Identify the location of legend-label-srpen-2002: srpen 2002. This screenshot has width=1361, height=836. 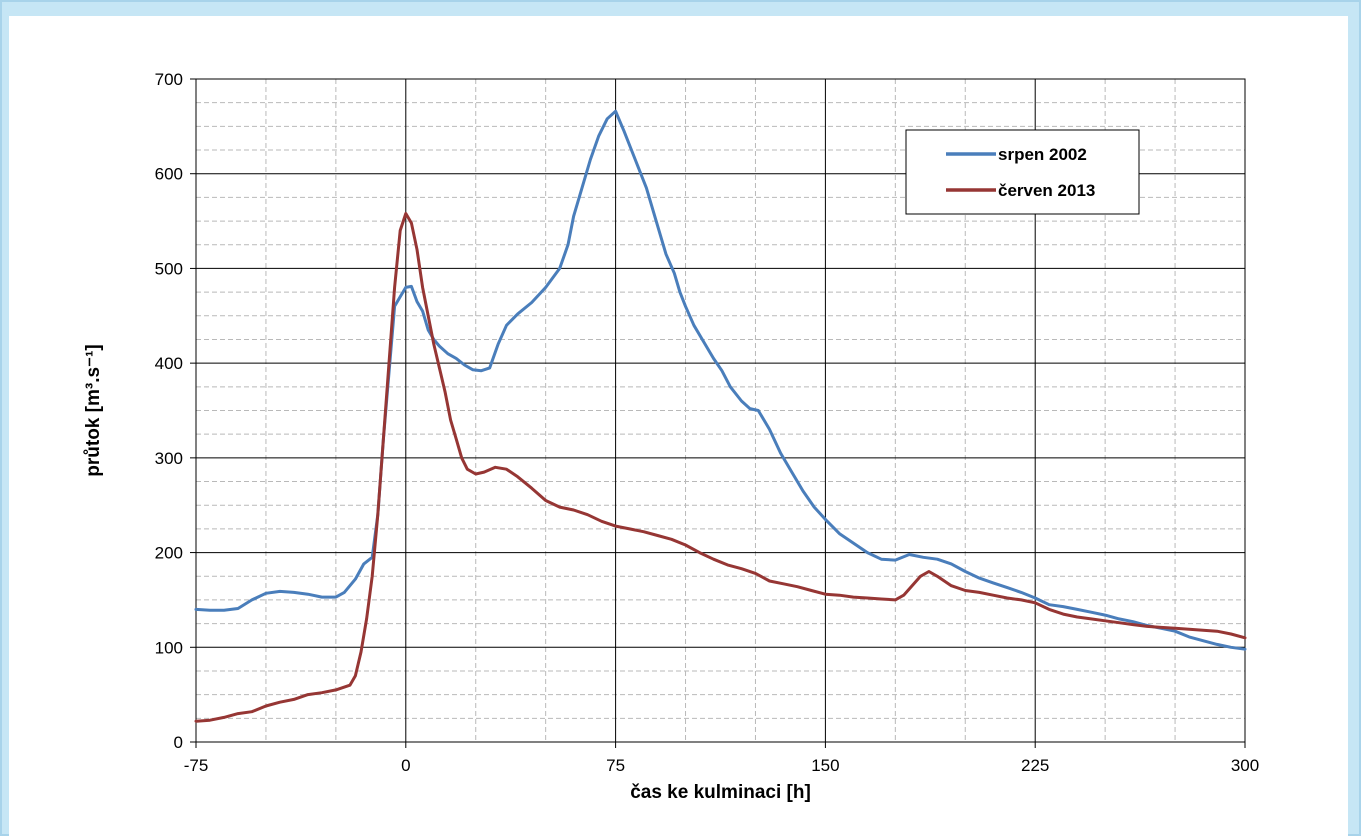
(1042, 154).